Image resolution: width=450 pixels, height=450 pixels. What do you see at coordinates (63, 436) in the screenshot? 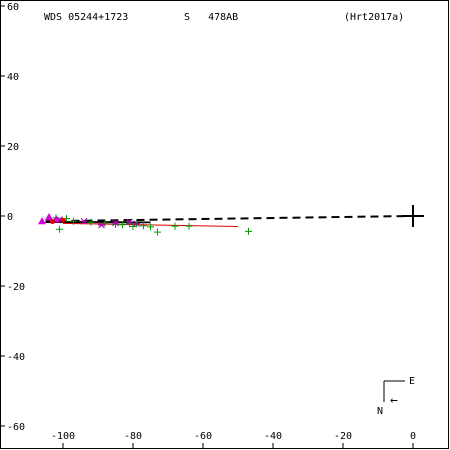
I see `x-tick-label: -100` at bounding box center [63, 436].